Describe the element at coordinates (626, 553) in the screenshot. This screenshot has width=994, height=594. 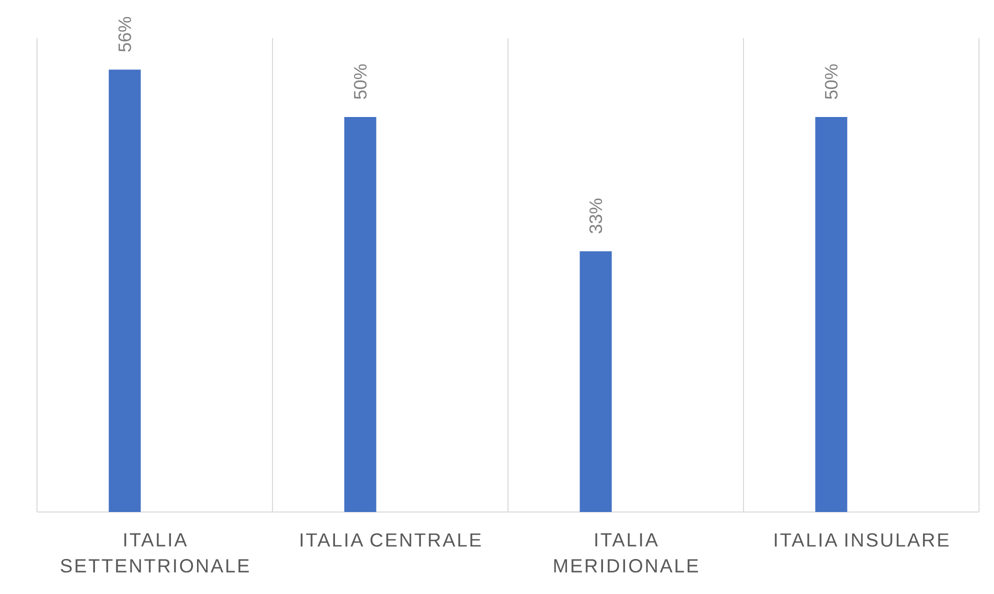
I see `x-tick-label: ITALIA MERIDIONALE` at that location.